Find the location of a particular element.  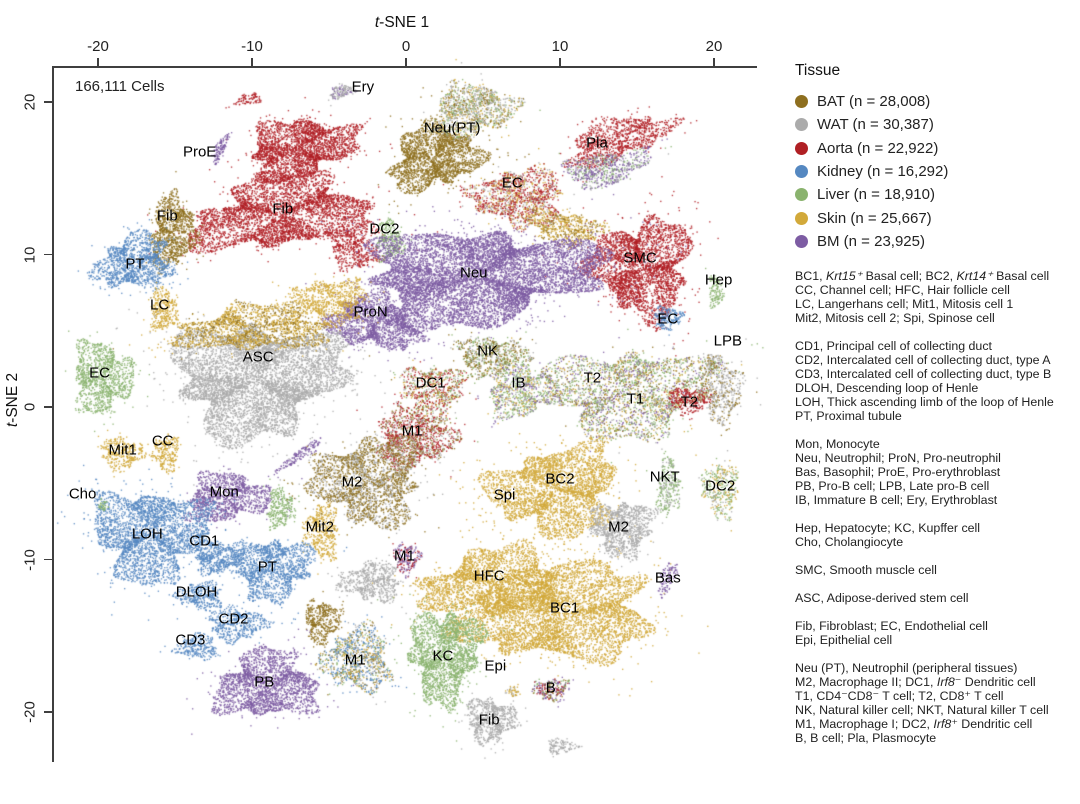

abbreviation-line: Bas, Basophil; ProE, Pro-erythroblast is located at coordinates (898, 472).